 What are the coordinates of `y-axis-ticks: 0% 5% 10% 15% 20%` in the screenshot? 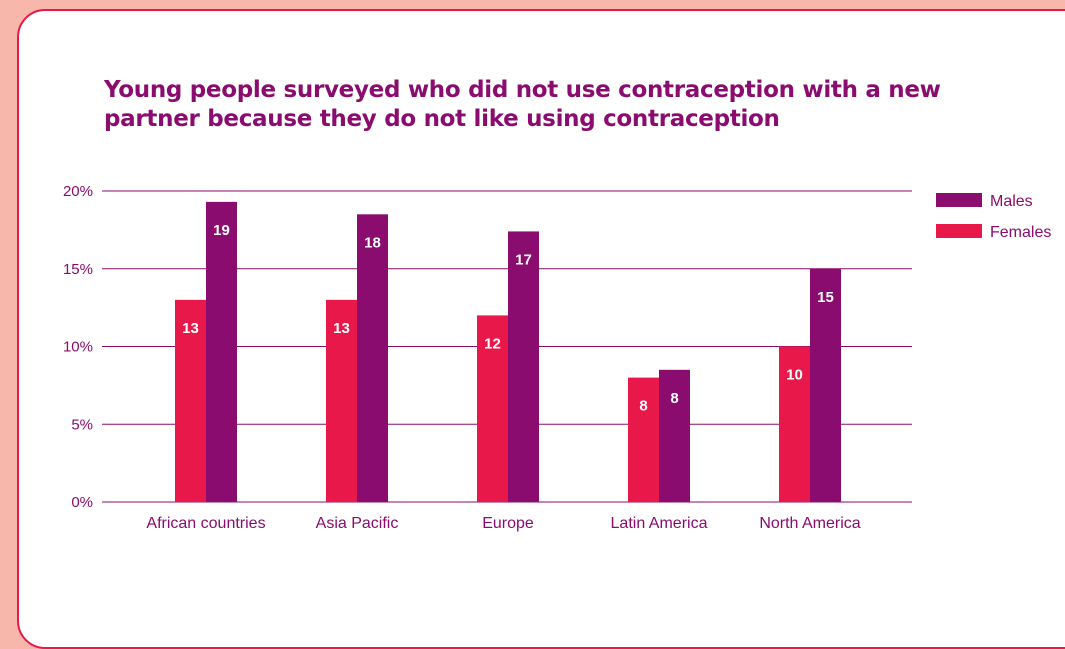 It's located at (78, 347).